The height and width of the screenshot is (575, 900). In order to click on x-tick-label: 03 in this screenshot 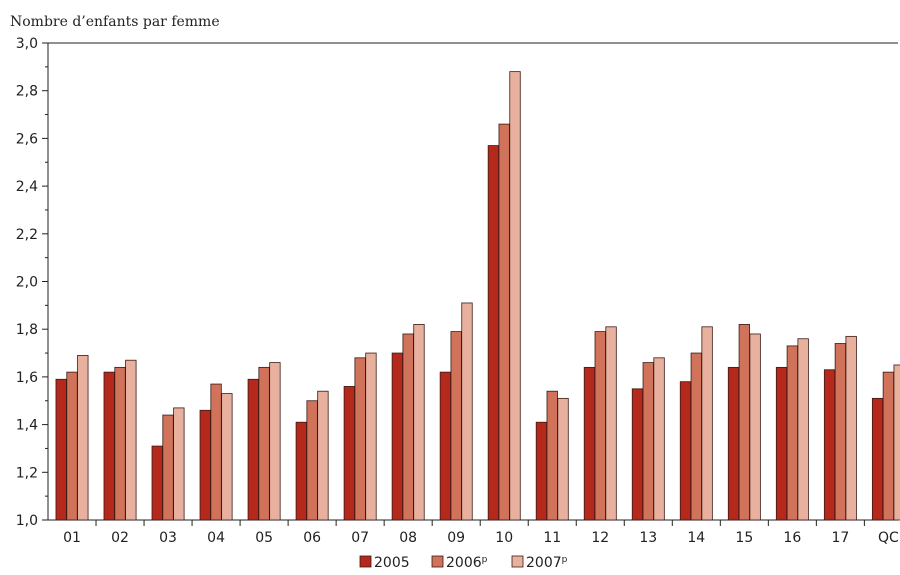, I will do `click(168, 538)`.